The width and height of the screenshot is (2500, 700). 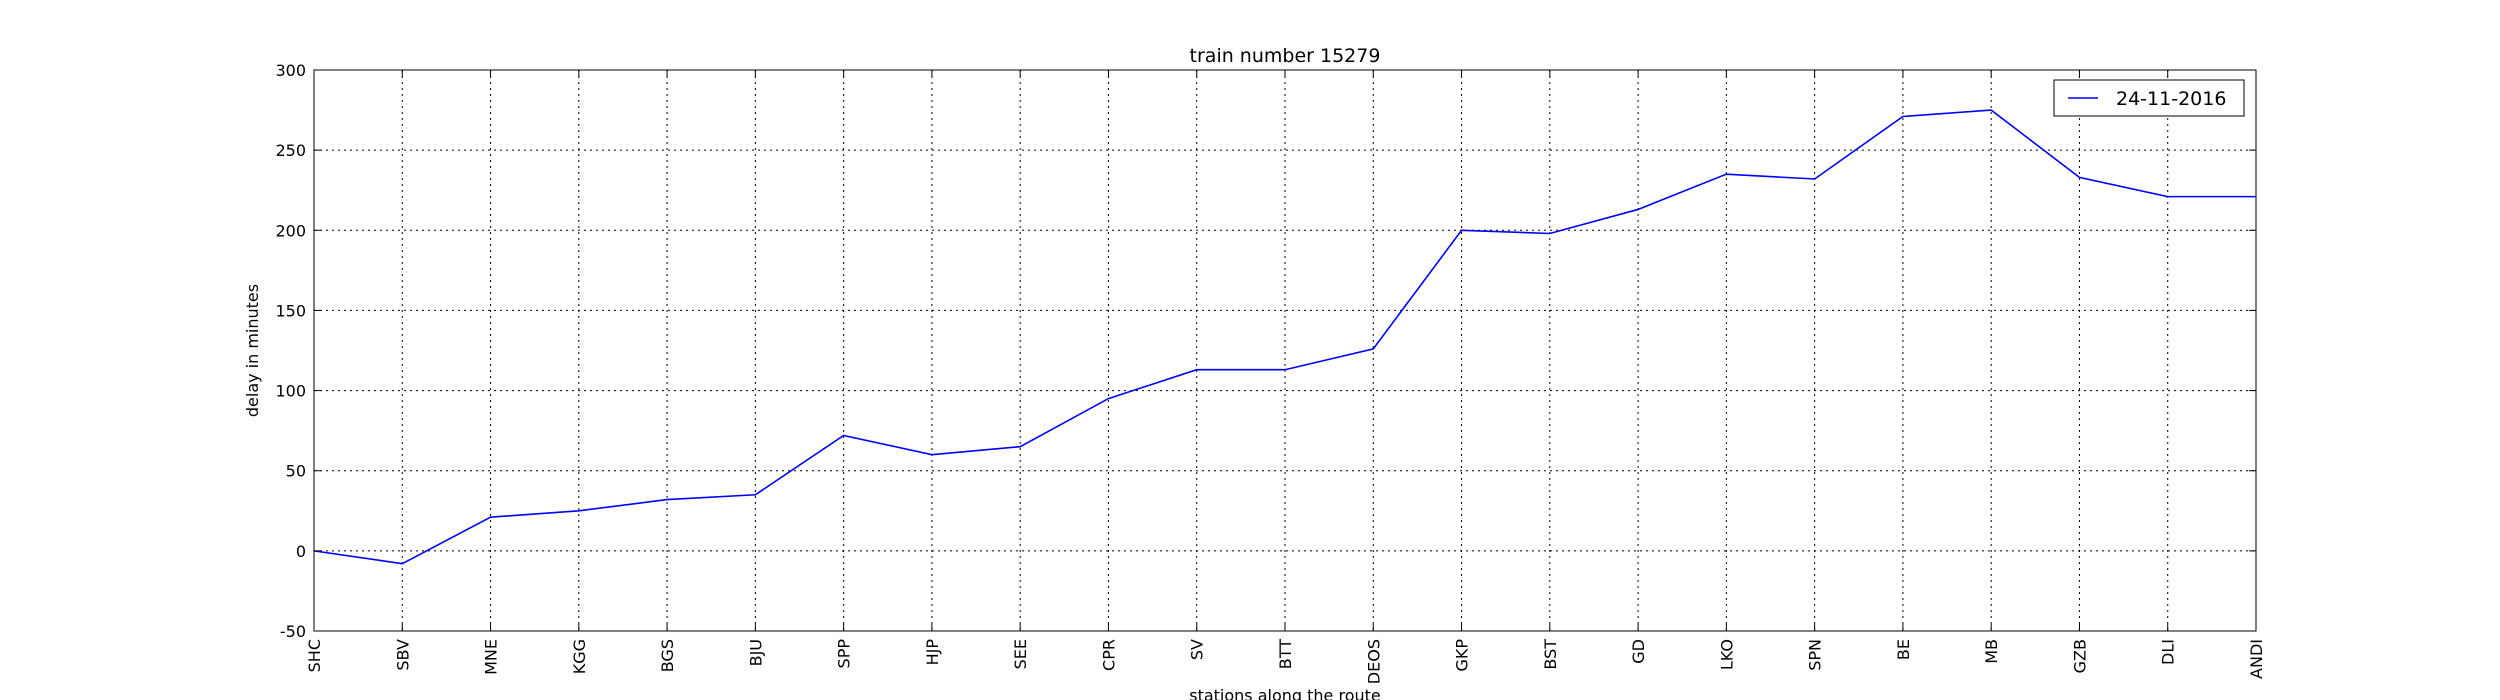 I want to click on x-tick-label: ANDI, so click(x=2256, y=659).